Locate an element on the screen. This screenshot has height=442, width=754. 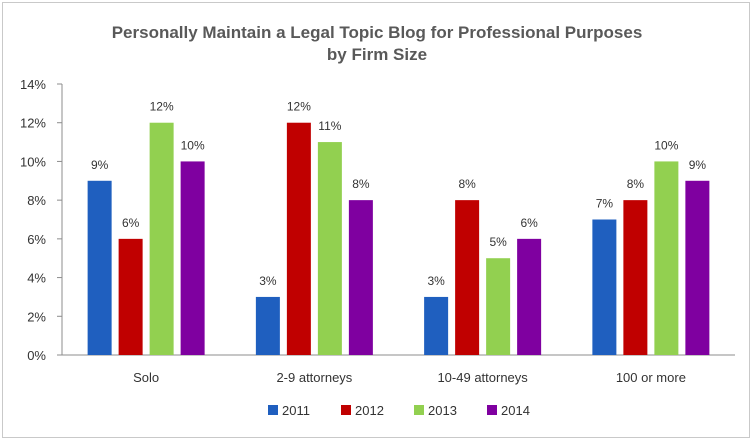
legend-swatch-2014 is located at coordinates (492, 410).